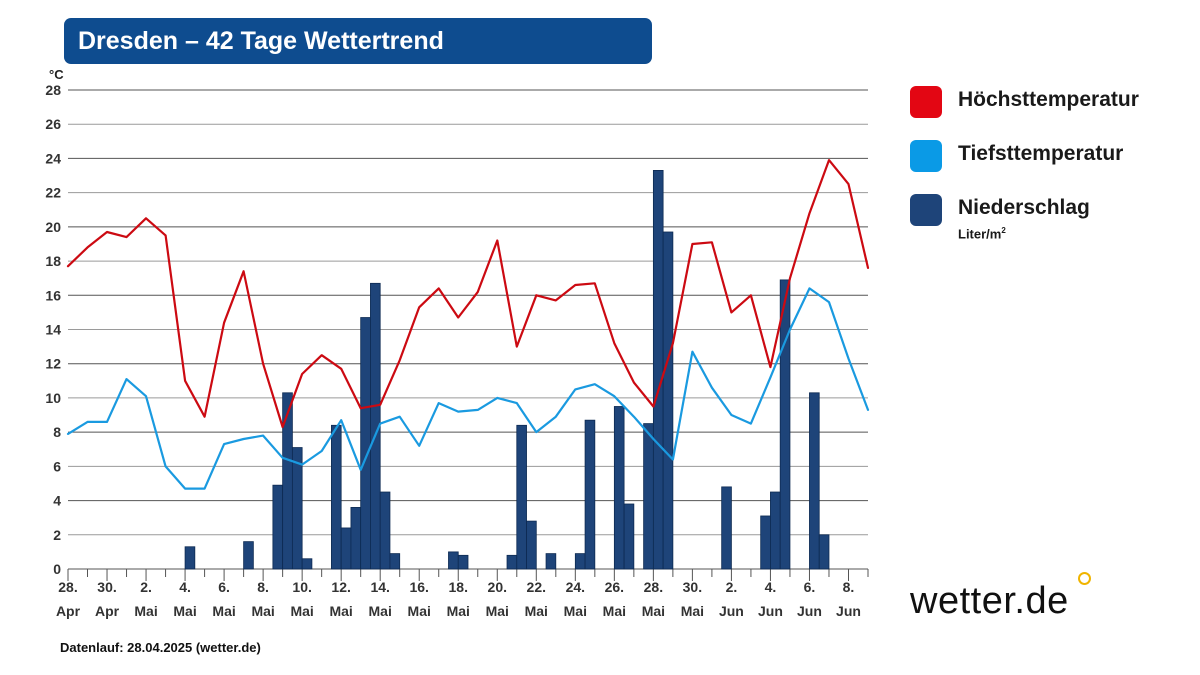  I want to click on x-tick-label-day: 12., so click(340, 587).